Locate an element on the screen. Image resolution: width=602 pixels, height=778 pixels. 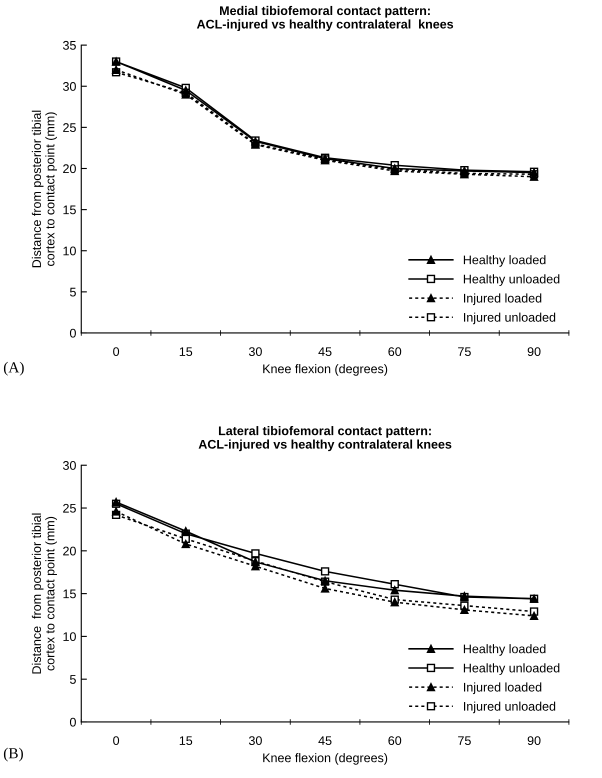
text: (B) is located at coordinates (13, 755).